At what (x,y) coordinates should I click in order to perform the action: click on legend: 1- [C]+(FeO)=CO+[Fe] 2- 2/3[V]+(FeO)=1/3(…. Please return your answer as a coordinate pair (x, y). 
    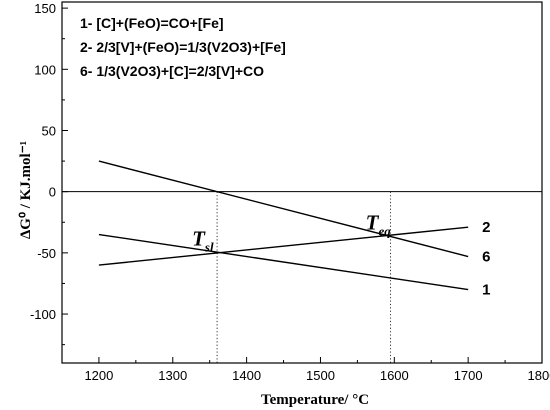
    Looking at the image, I should click on (183, 47).